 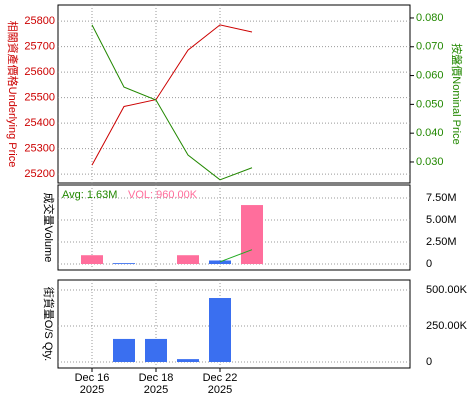 I want to click on y2-tick-label: 0.060, so click(x=430, y=75).